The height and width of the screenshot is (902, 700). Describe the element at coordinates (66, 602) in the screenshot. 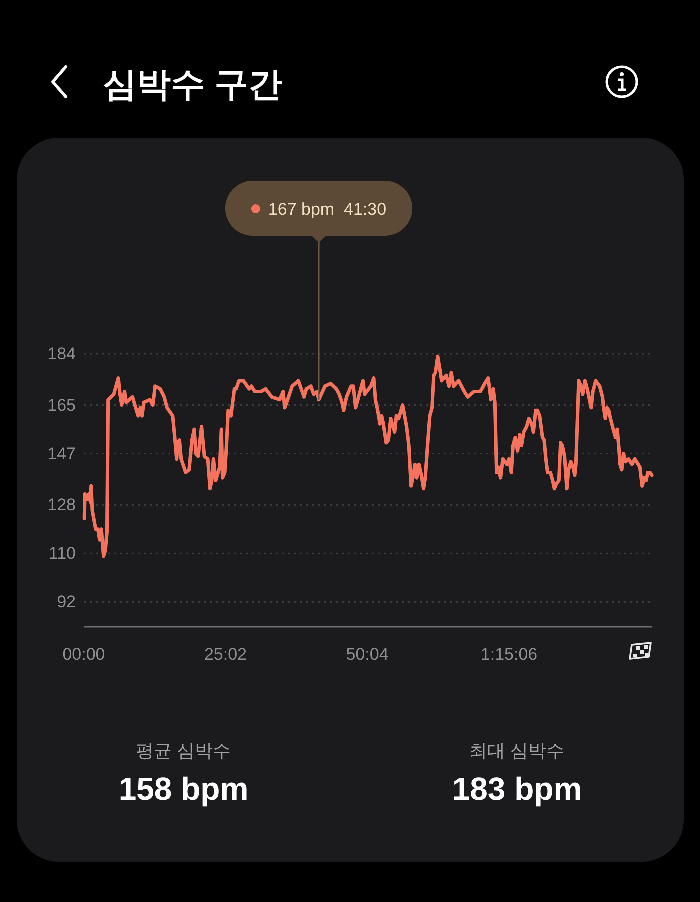

I see `y-tick-label: 92` at that location.